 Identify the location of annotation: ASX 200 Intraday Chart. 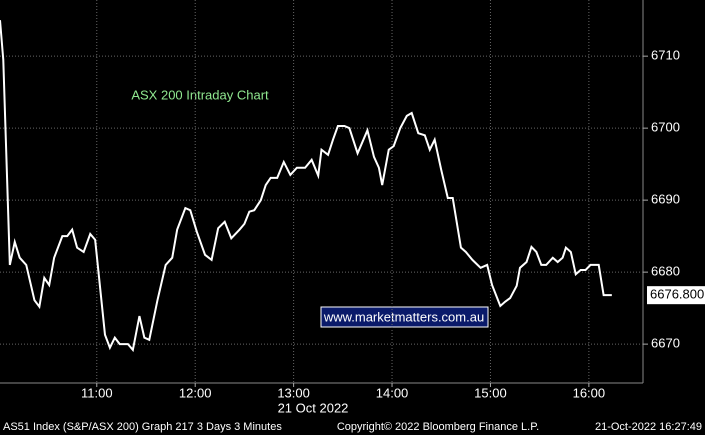
(200, 94).